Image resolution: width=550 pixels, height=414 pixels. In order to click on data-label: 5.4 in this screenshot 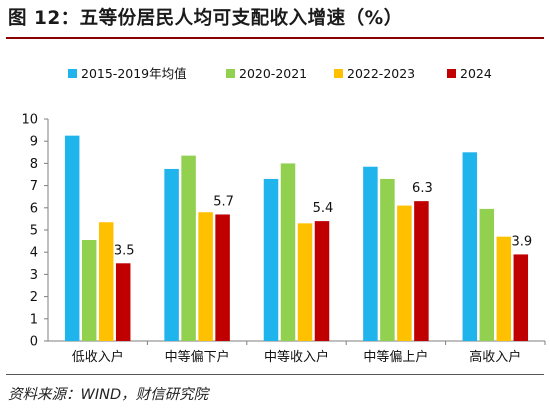, I will do `click(323, 208)`.